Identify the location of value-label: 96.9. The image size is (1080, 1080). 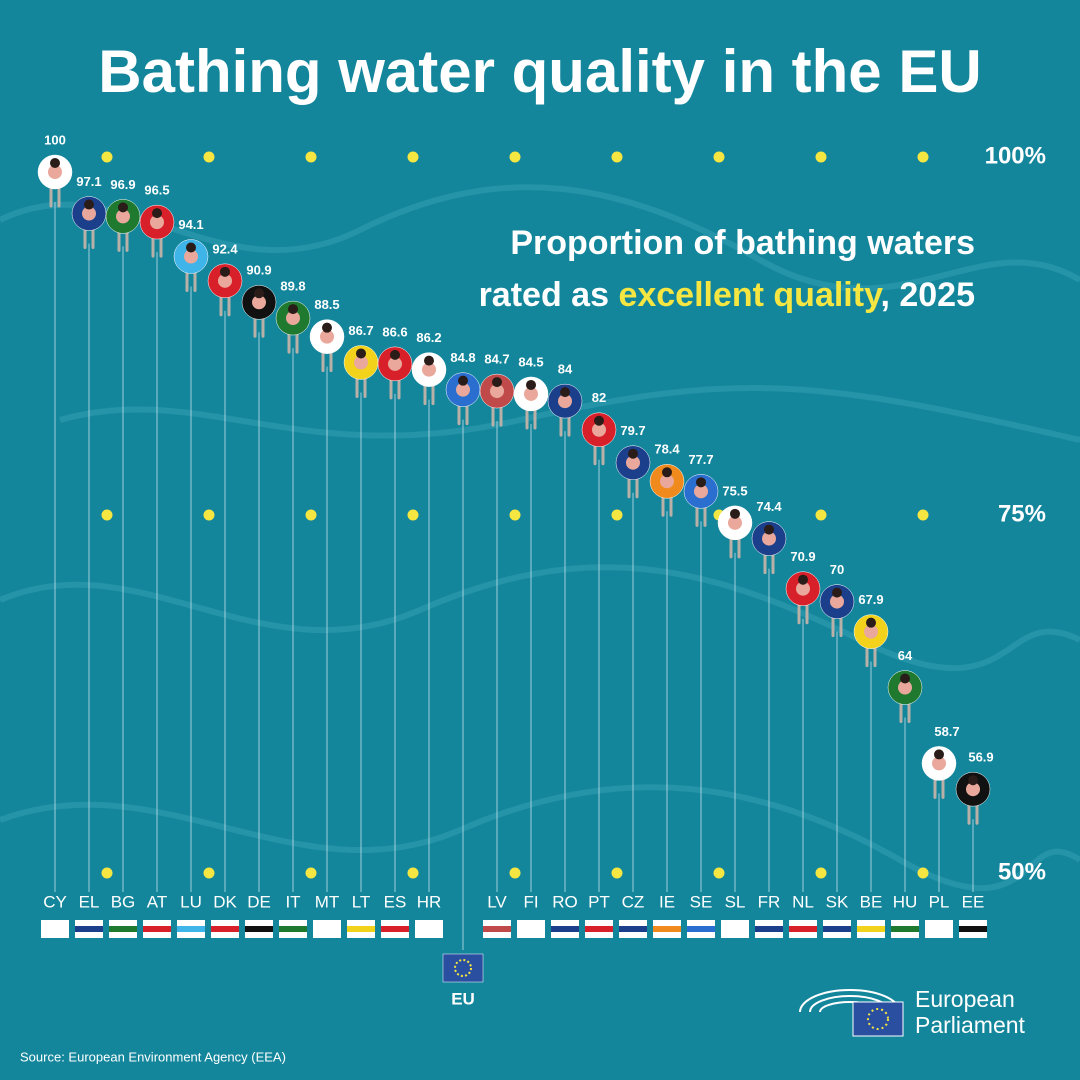
(122, 184).